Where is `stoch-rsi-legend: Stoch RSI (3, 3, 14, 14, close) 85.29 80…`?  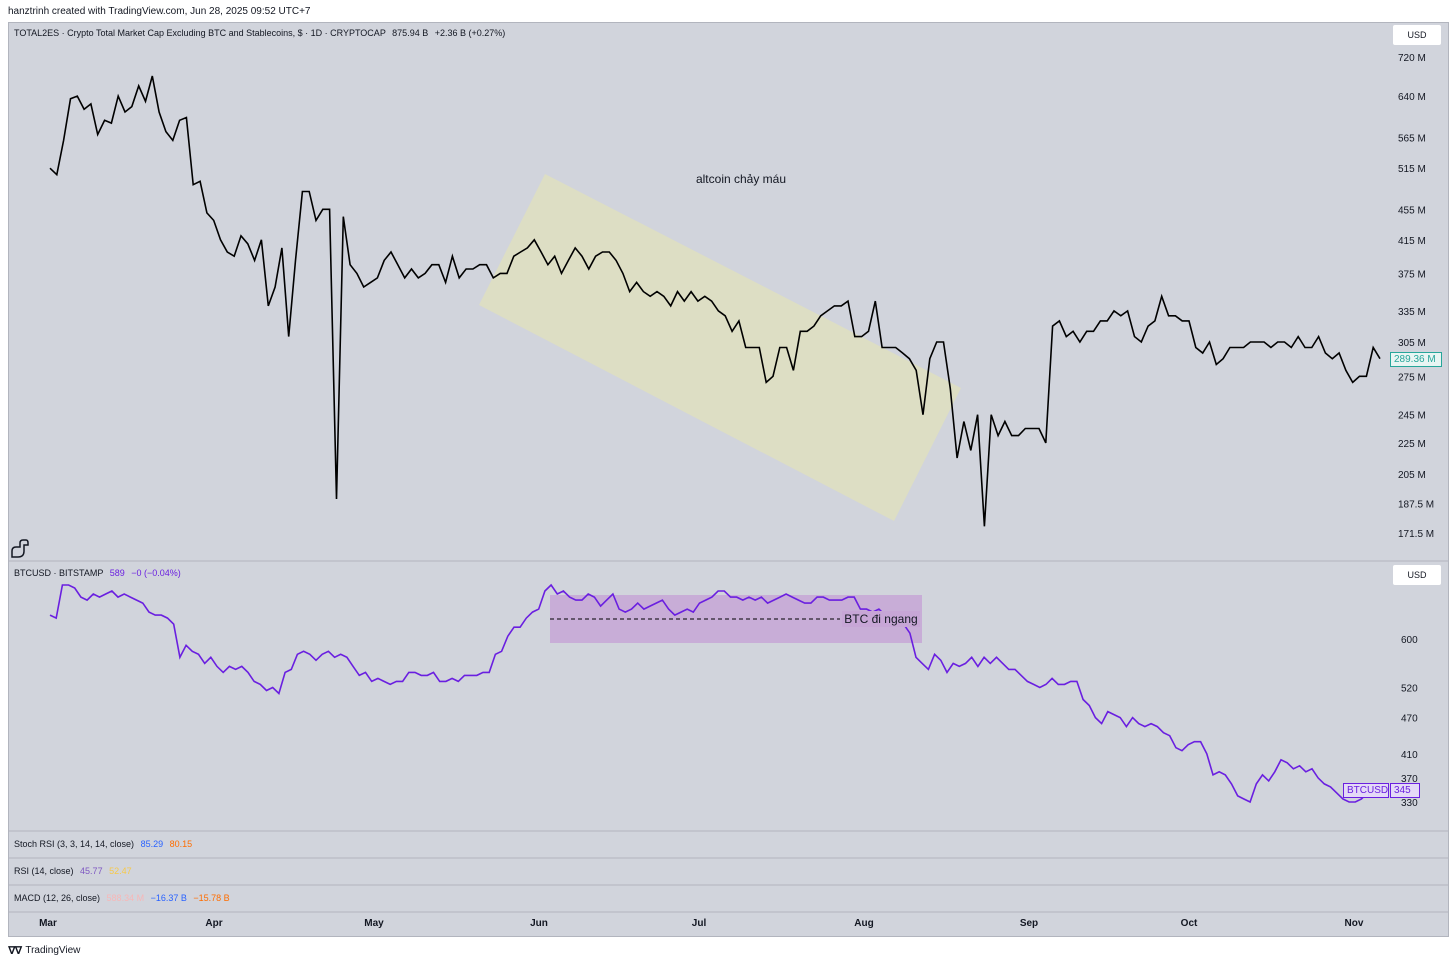
stoch-rsi-legend: Stoch RSI (3, 3, 14, 14, close) 85.29 80… is located at coordinates (103, 844).